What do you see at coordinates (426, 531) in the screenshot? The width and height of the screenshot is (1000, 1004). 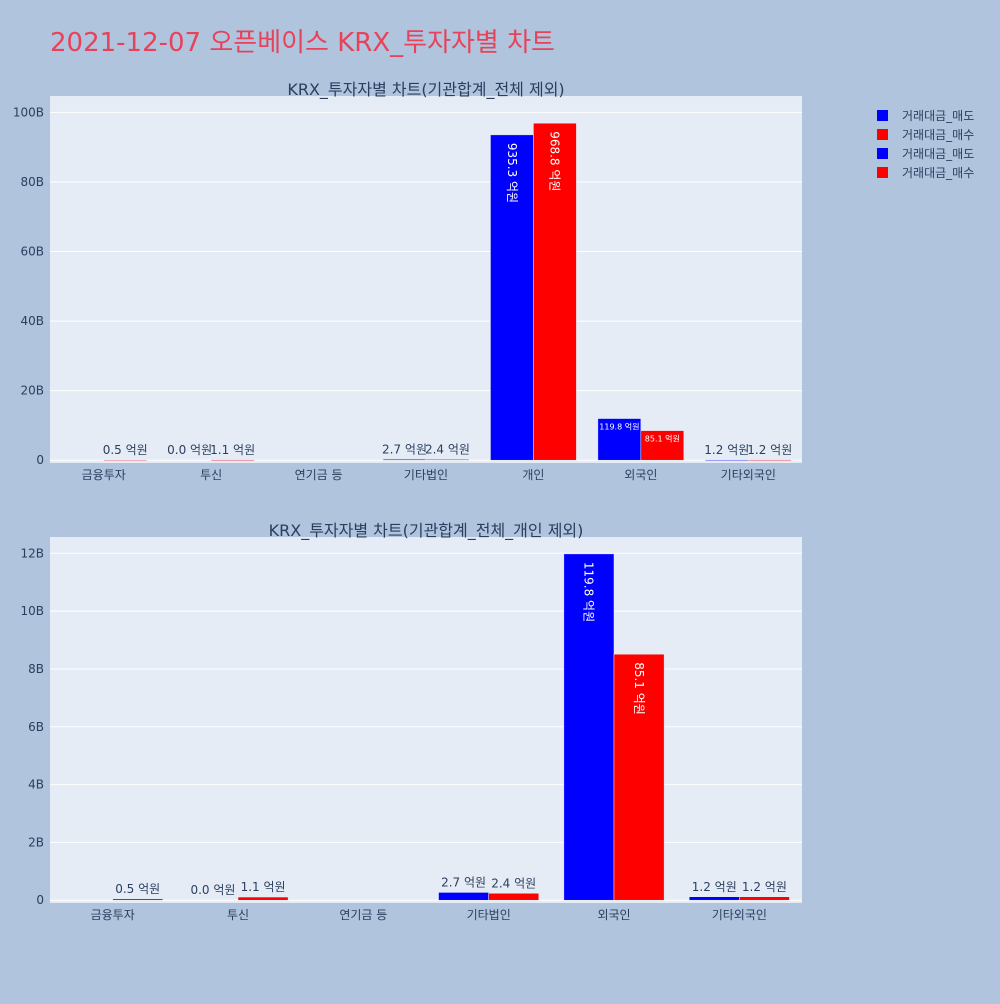 I see `chart-title: KRX_투자자별 차트(기관합계_전체_개인 제외)` at bounding box center [426, 531].